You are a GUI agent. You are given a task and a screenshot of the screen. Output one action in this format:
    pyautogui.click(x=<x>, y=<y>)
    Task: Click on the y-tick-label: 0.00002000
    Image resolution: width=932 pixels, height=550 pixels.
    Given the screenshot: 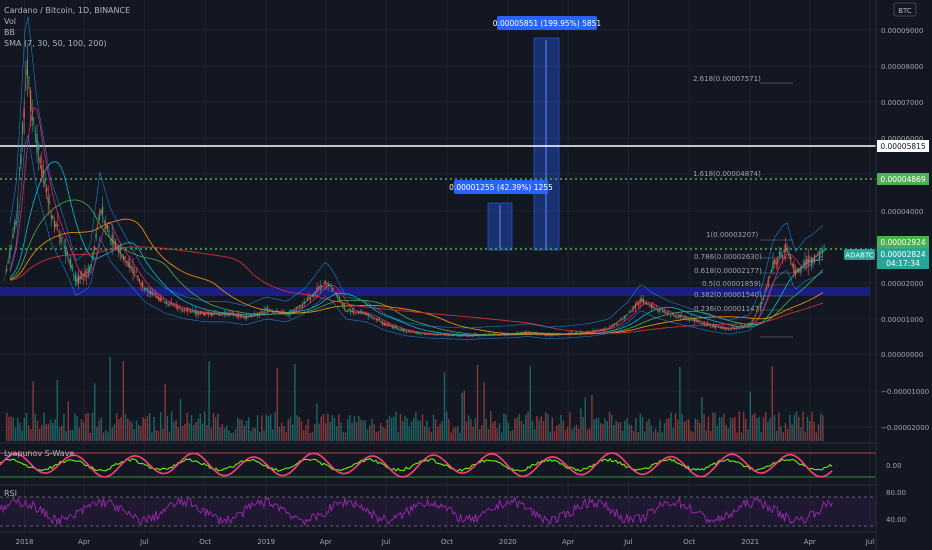 What is the action you would take?
    pyautogui.click(x=902, y=284)
    